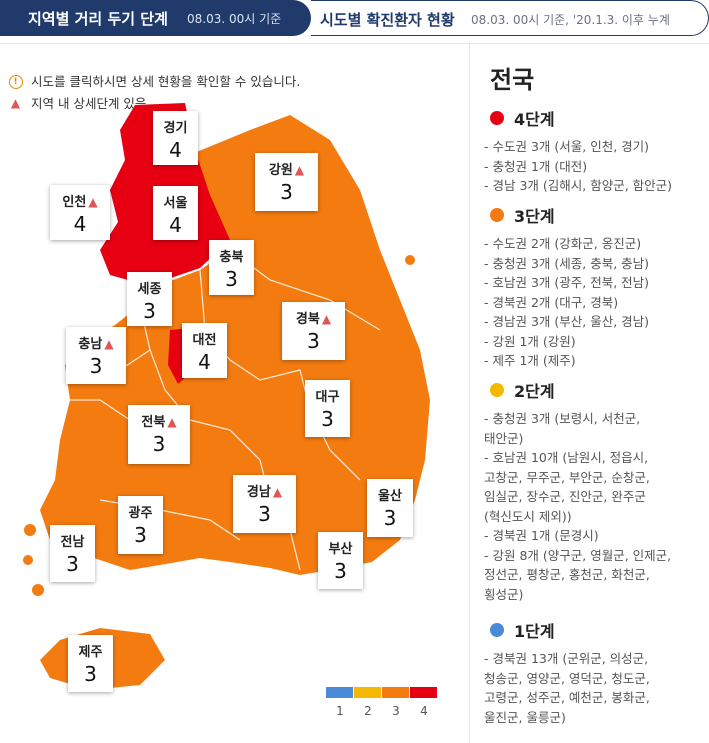 This screenshot has width=709, height=743. I want to click on tab-title: 시도별 확진환자 현황, so click(387, 20).